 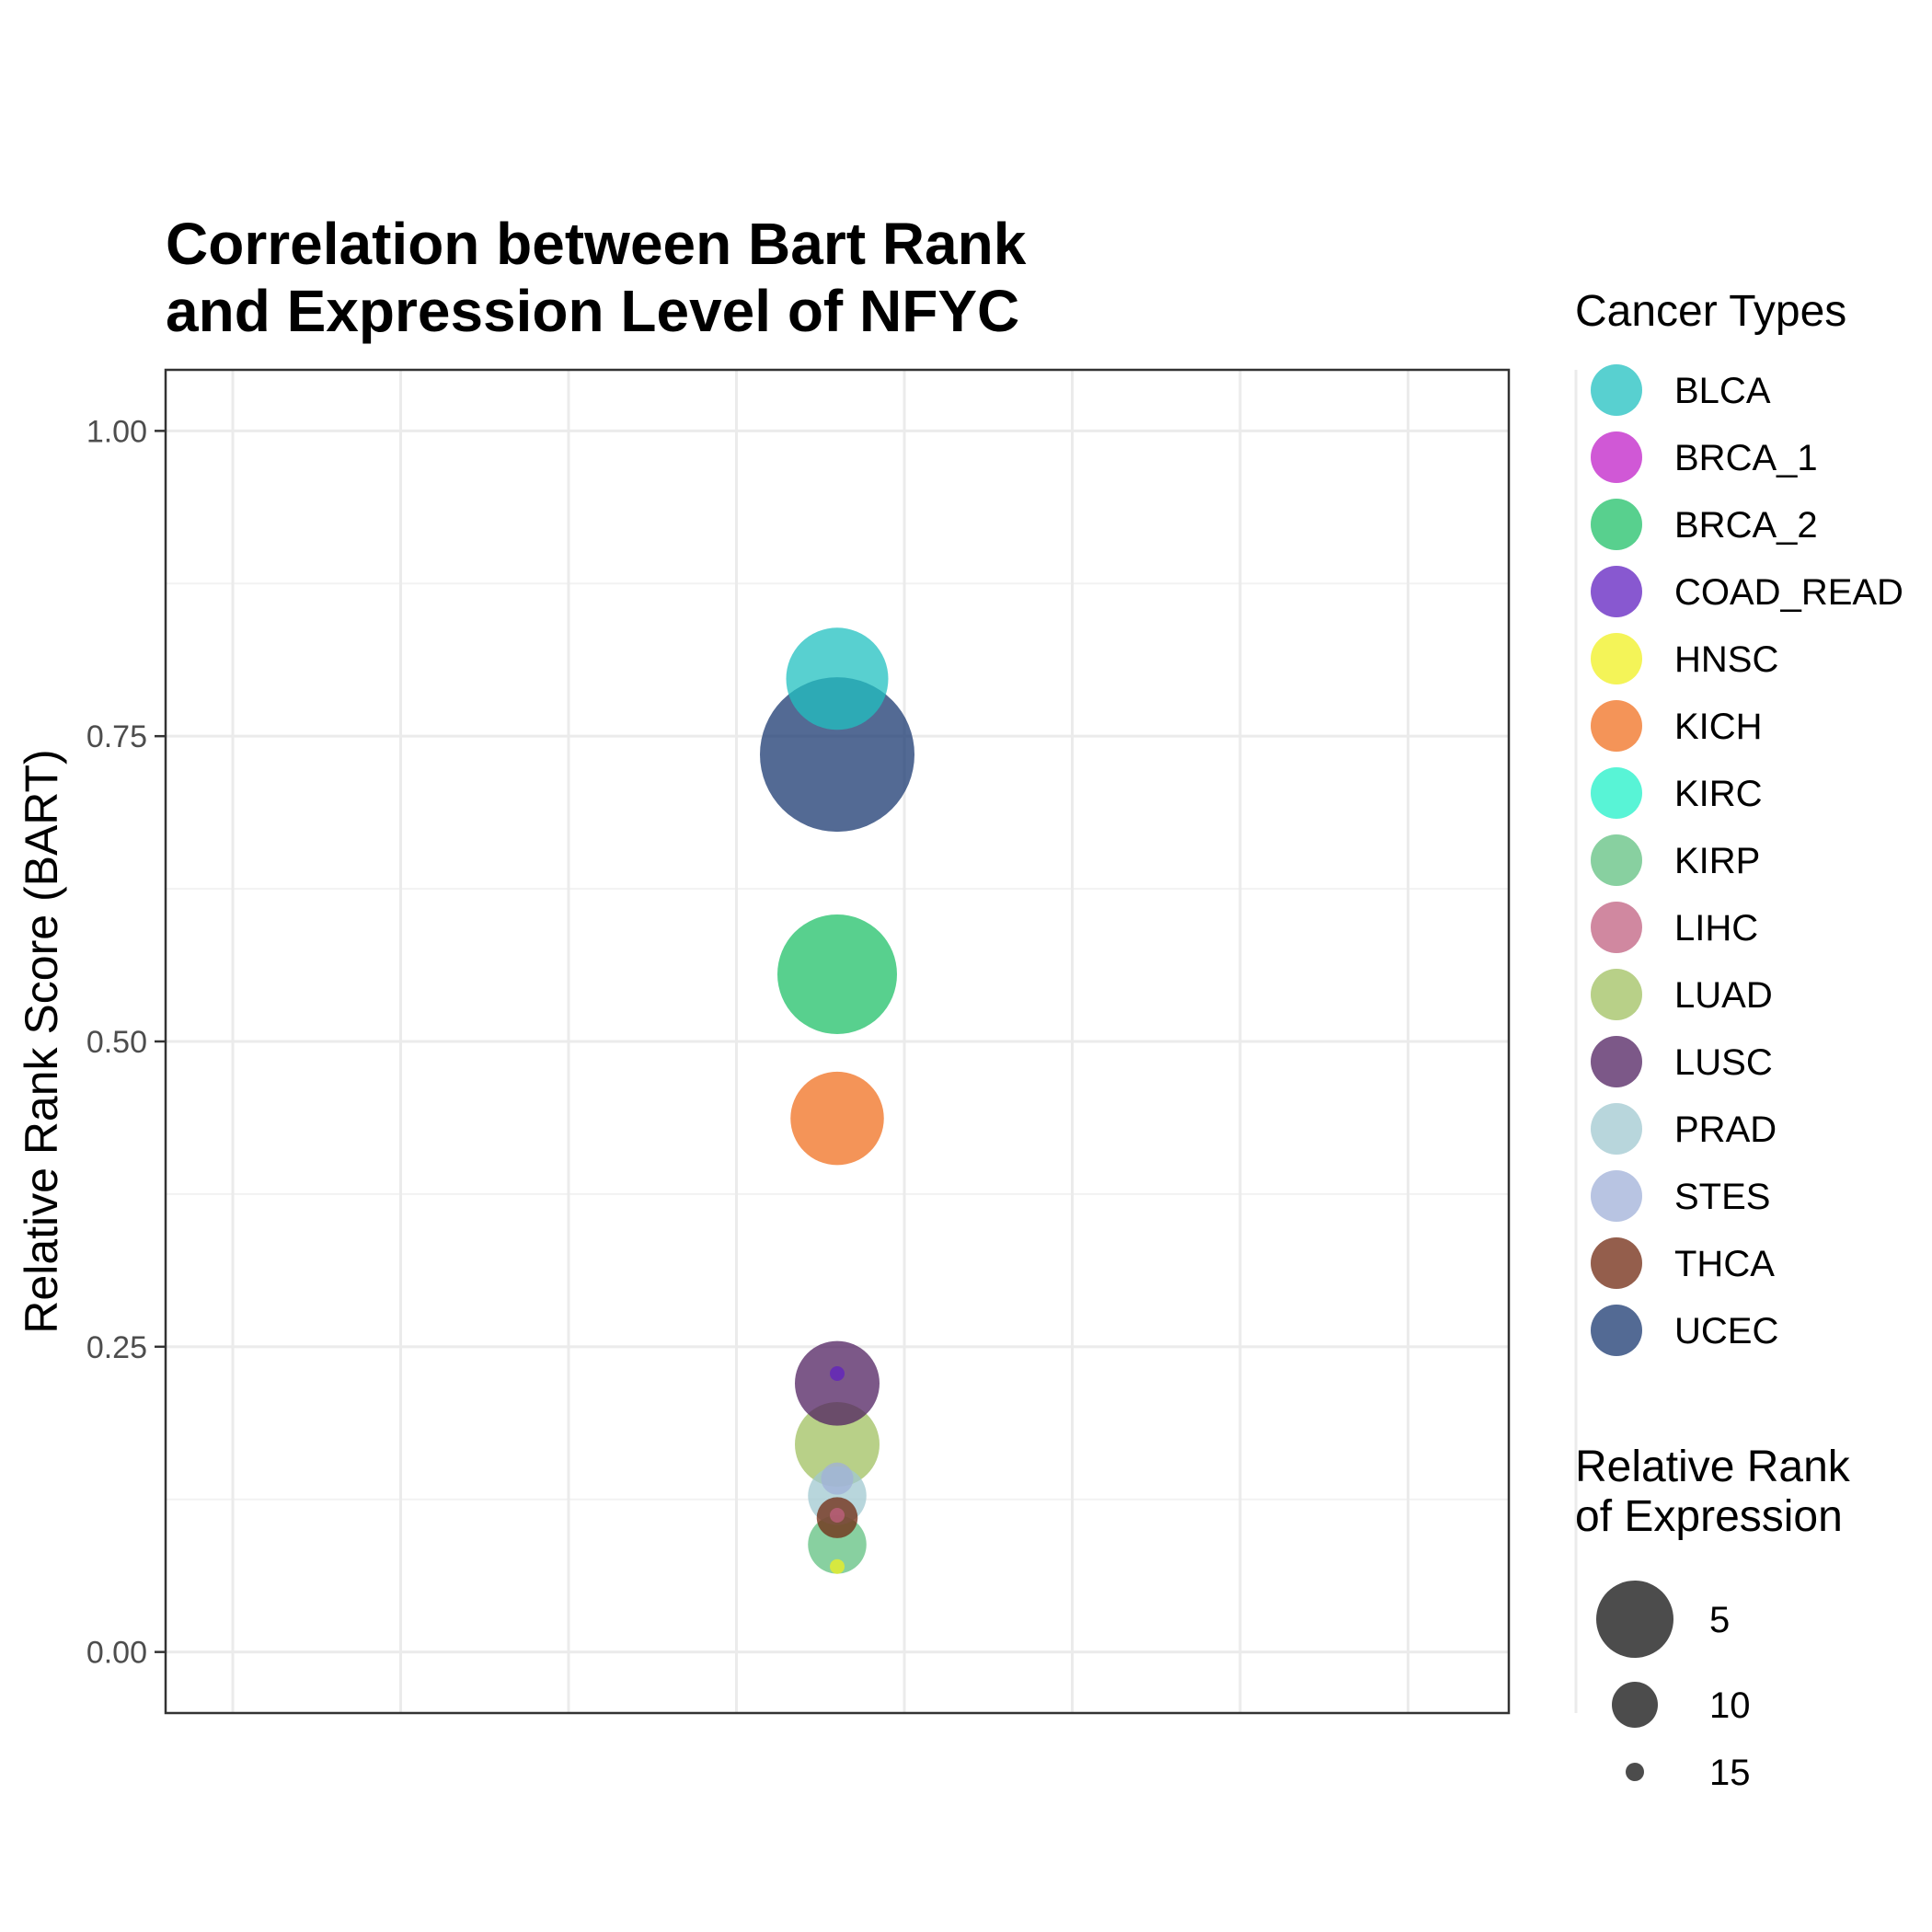 I want to click on size-legend-label-15: 15, so click(x=1730, y=1773).